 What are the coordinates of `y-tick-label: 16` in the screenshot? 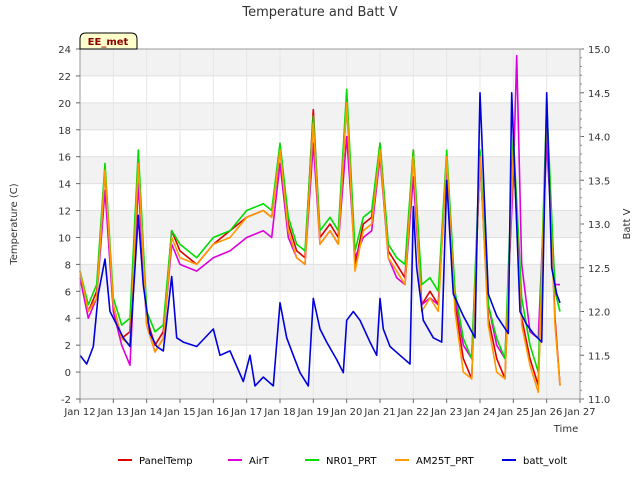 It's located at (64, 158).